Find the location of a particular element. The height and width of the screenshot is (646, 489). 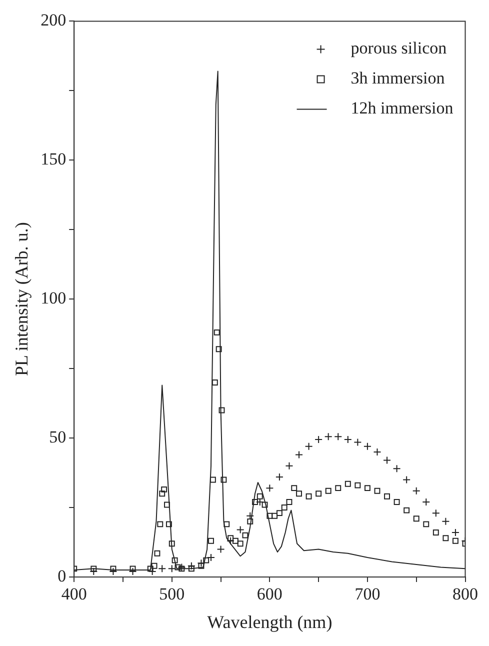

y-tick-label: 100 is located at coordinates (53, 298).